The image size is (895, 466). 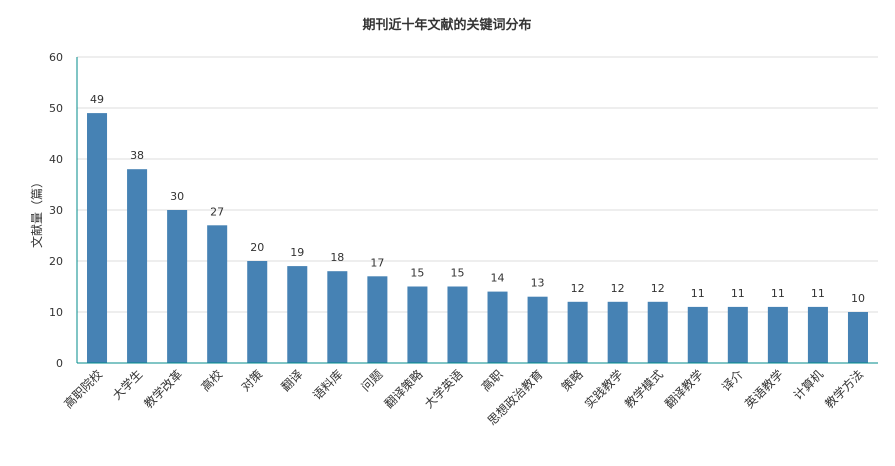 What do you see at coordinates (59, 363) in the screenshot?
I see `y-tick-label: 0` at bounding box center [59, 363].